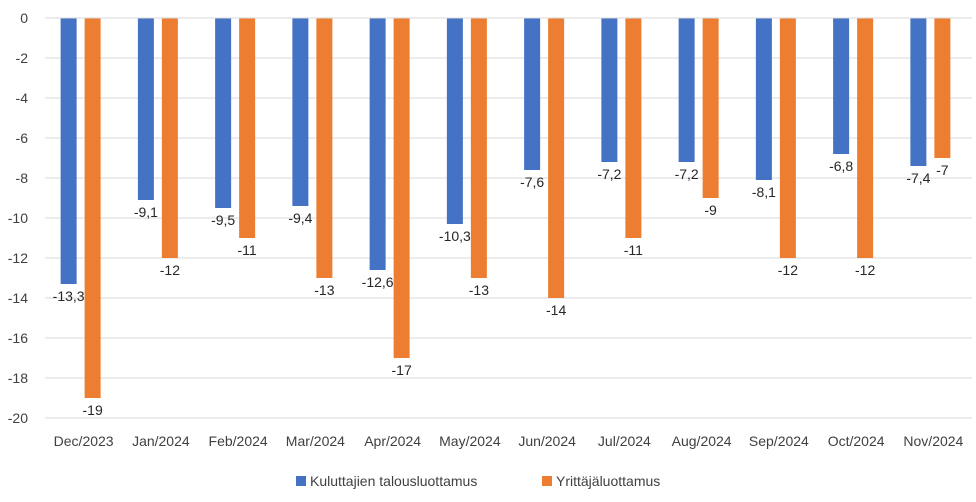  Describe the element at coordinates (223, 220) in the screenshot. I see `data-label: -9,5` at that location.